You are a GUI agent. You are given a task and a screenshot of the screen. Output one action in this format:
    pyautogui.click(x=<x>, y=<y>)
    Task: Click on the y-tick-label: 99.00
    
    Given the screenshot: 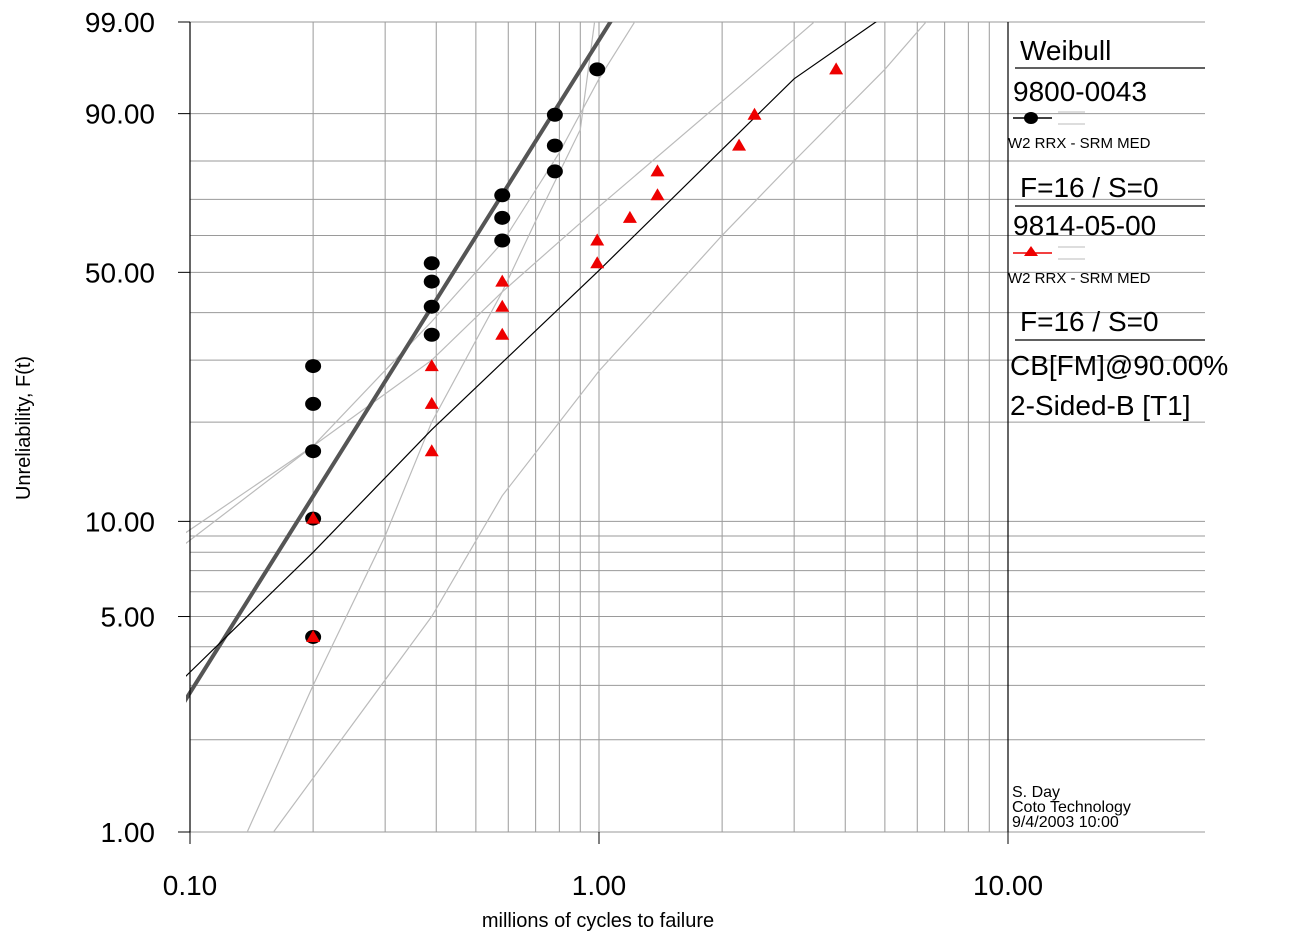 What is the action you would take?
    pyautogui.click(x=120, y=22)
    